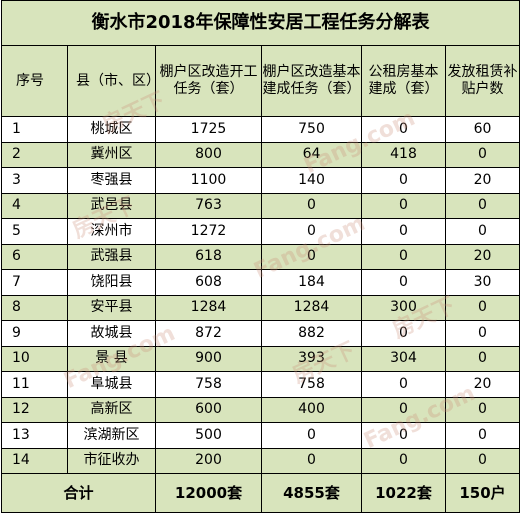 The width and height of the screenshot is (520, 522). What do you see at coordinates (208, 384) in the screenshot?
I see `shantytown-start-cell: 758` at bounding box center [208, 384].